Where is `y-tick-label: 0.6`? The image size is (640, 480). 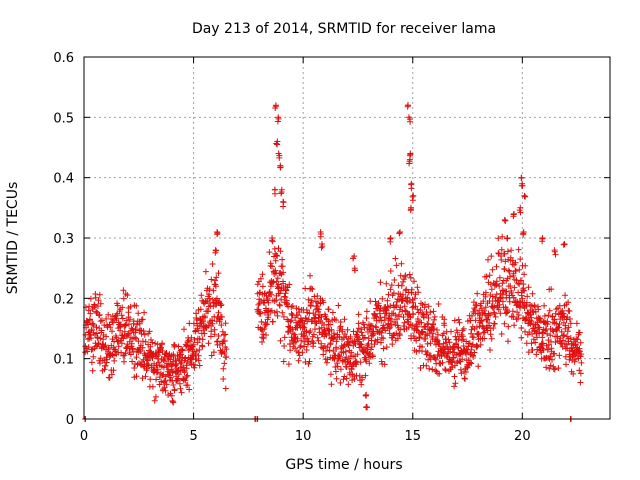 y-tick-label: 0.6 is located at coordinates (63, 58).